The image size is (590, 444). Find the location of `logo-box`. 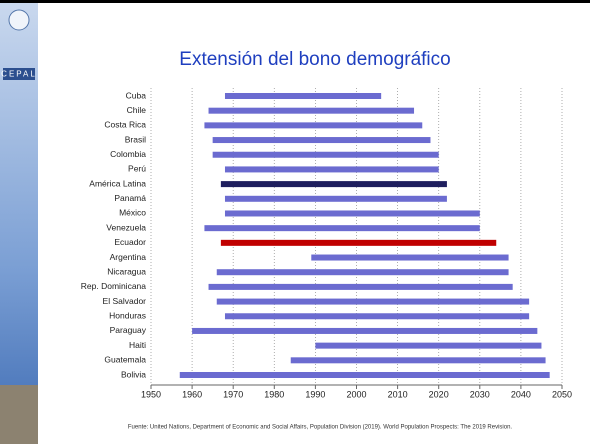

logo-box is located at coordinates (19, 74).